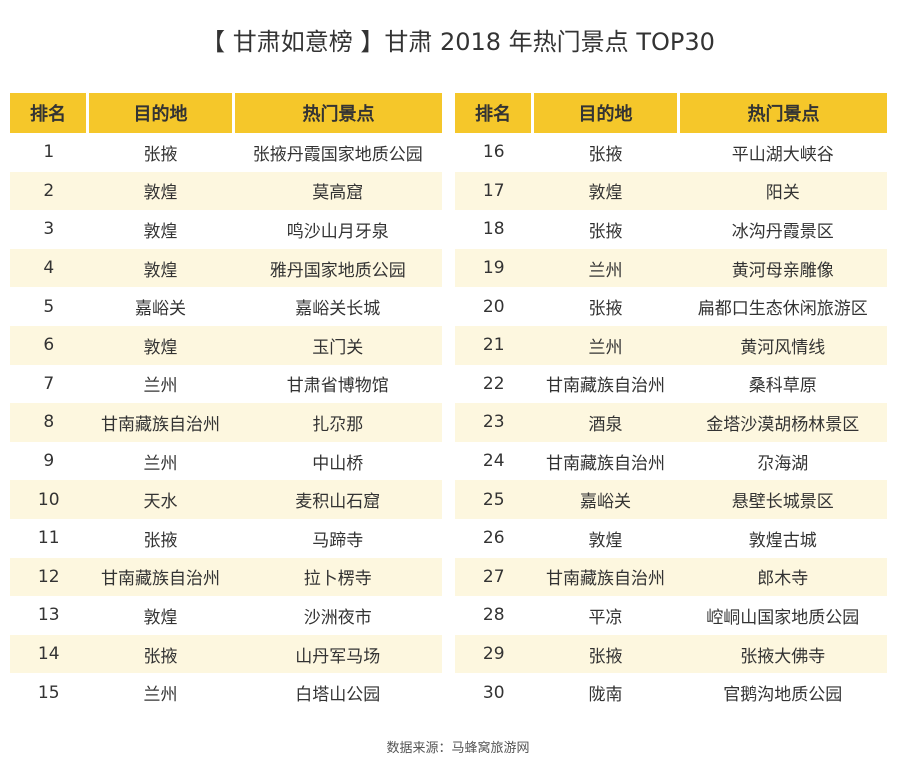  I want to click on table-row: 16 张掖 平山湖大峡谷, so click(671, 152).